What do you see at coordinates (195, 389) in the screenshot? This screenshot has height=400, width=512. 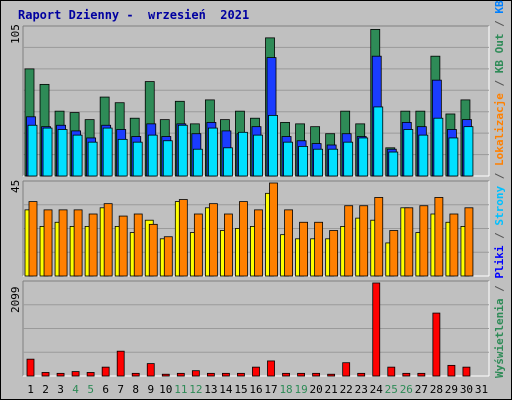 I see `x-tick-label: 12` at bounding box center [195, 389].